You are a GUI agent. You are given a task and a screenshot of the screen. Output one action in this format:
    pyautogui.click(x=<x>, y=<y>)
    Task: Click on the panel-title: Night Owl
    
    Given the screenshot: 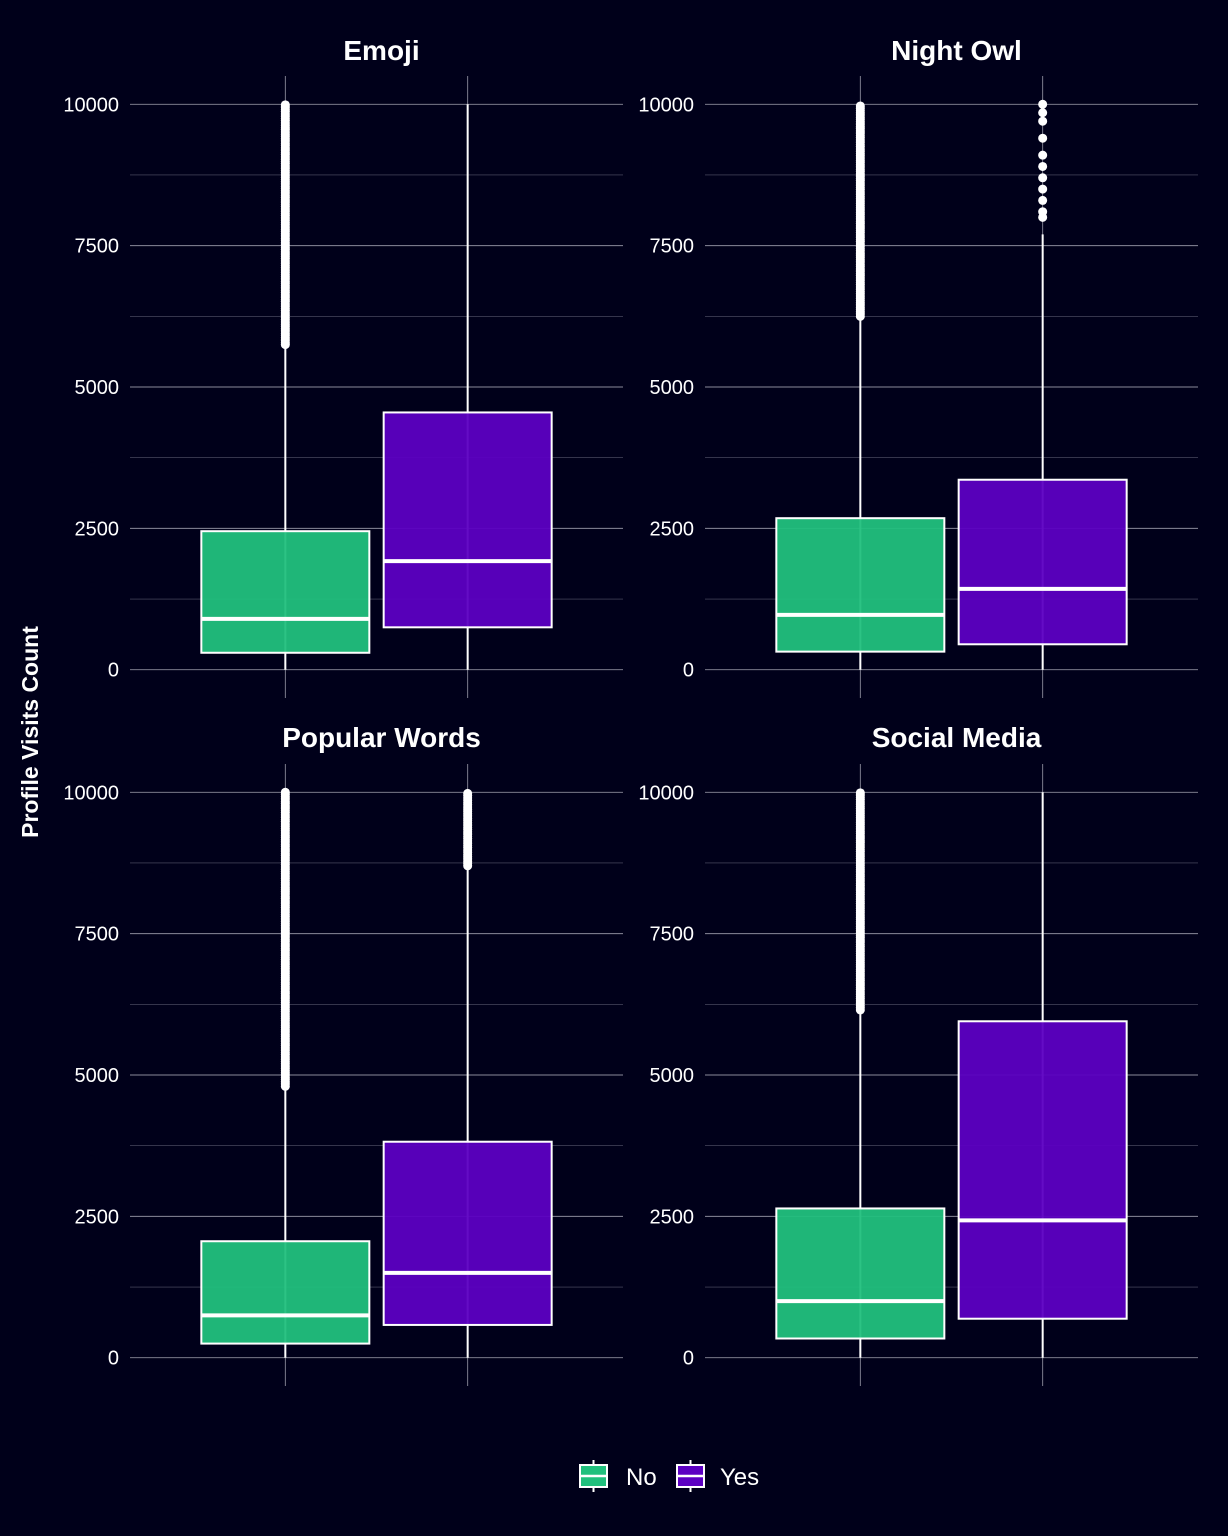 What is the action you would take?
    pyautogui.click(x=956, y=50)
    